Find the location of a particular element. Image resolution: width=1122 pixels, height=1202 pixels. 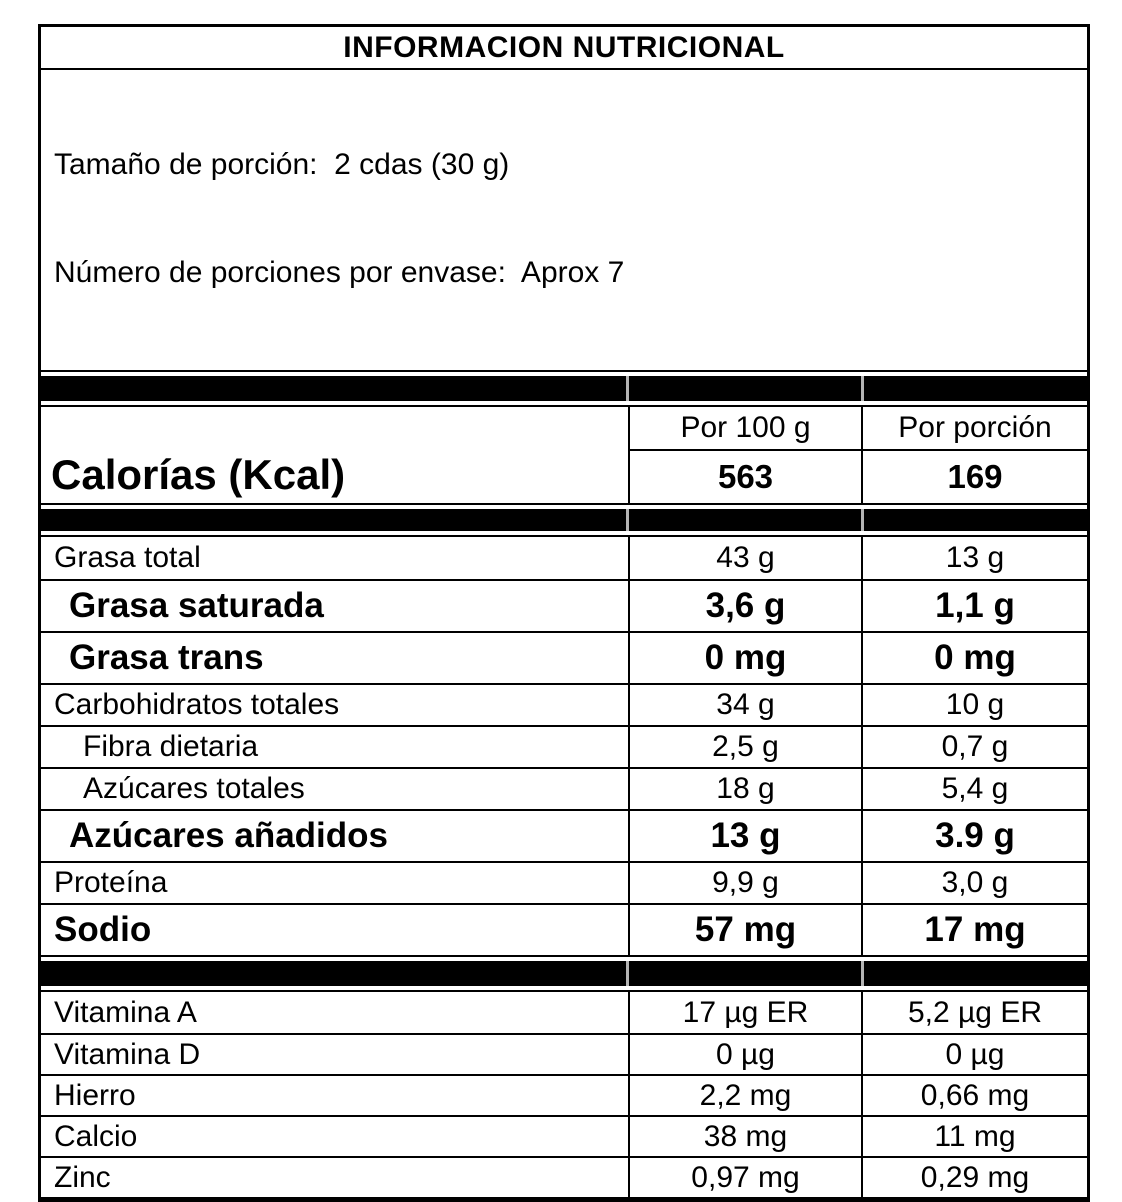

nutrient-per-100g: 2,2 mg is located at coordinates (744, 1095).